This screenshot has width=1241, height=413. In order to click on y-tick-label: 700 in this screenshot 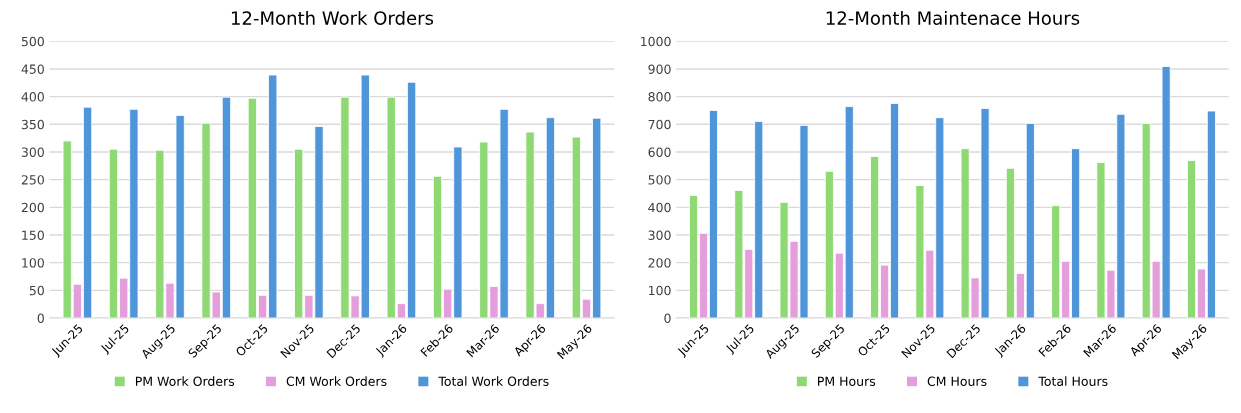, I will do `click(659, 124)`.